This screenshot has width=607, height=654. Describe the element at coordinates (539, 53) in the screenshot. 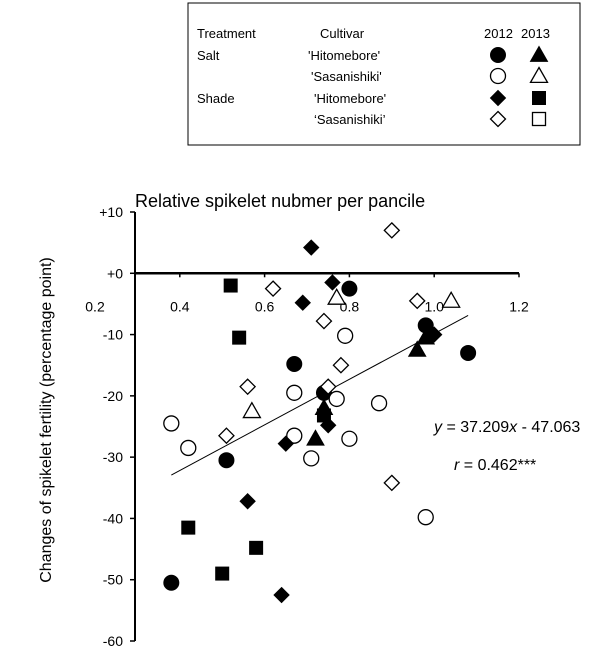

I see `legend-marker-filled-triangle` at that location.